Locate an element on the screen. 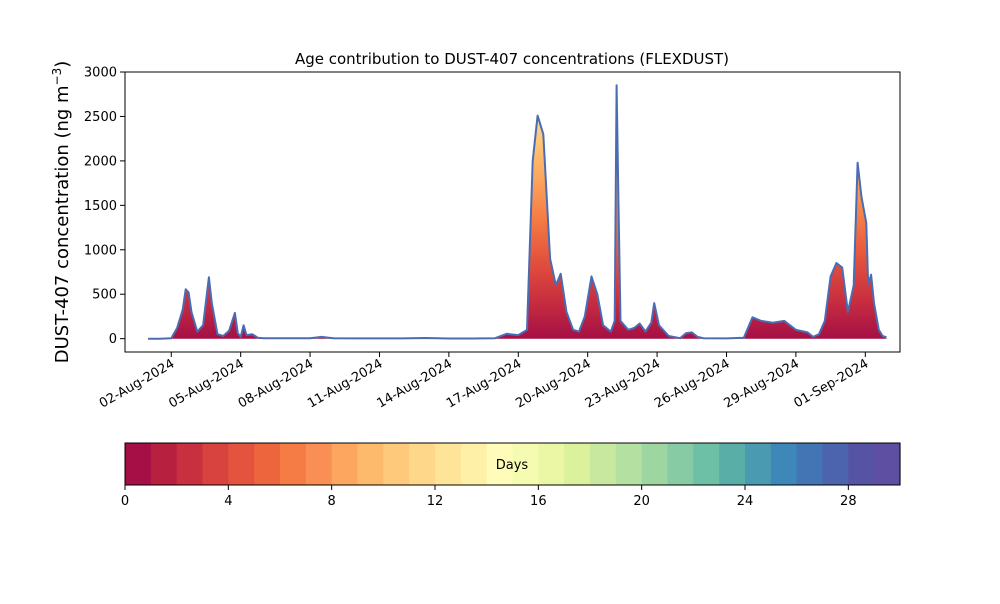 This screenshot has width=1000, height=604. x-tick-label: 11-Aug-2024 is located at coordinates (345, 383).